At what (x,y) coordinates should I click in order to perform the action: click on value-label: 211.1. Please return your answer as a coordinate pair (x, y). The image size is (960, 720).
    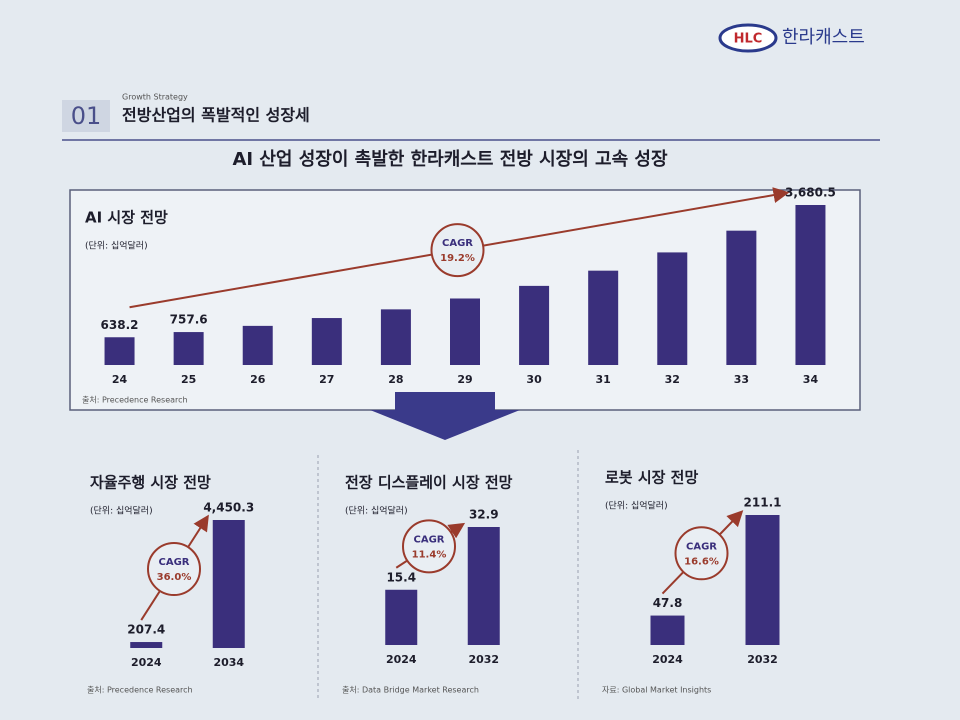
    Looking at the image, I should click on (763, 503).